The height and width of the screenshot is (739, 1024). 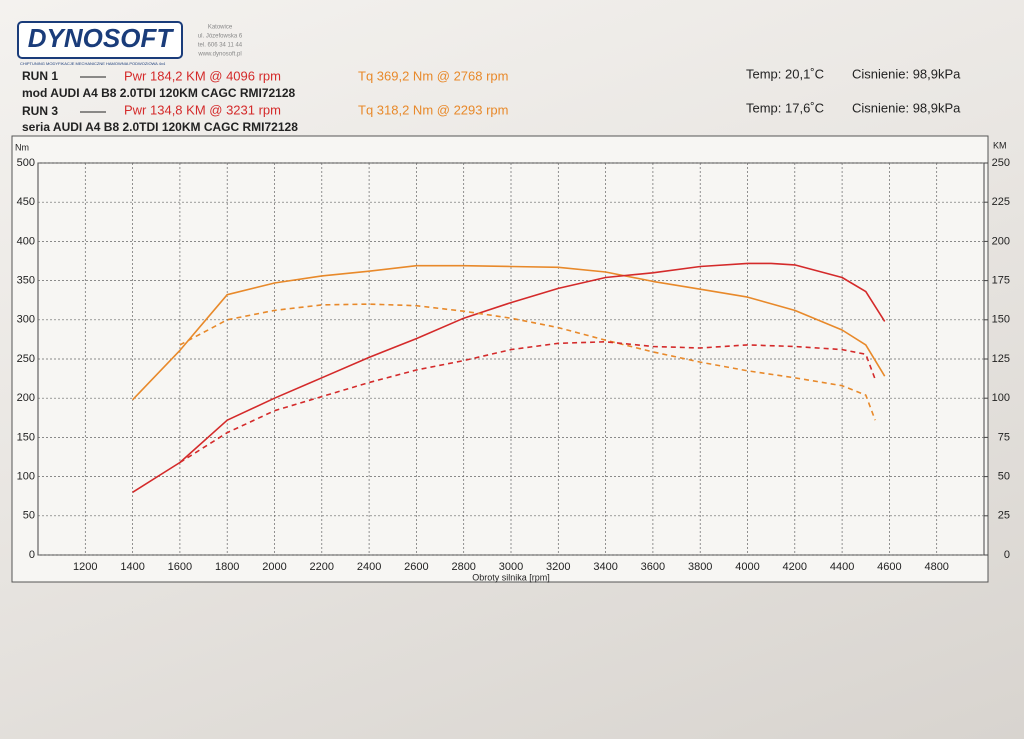 What do you see at coordinates (785, 73) in the screenshot?
I see `run-temp: Temp: 20,1˚C` at bounding box center [785, 73].